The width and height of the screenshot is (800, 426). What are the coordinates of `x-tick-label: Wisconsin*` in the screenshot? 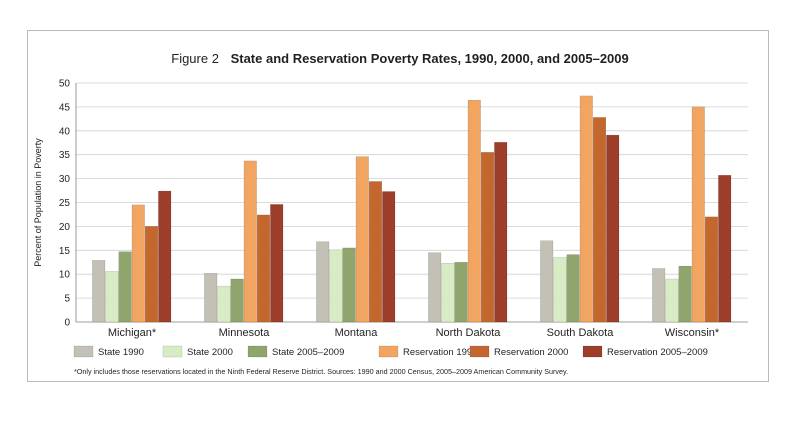 It's located at (692, 333).